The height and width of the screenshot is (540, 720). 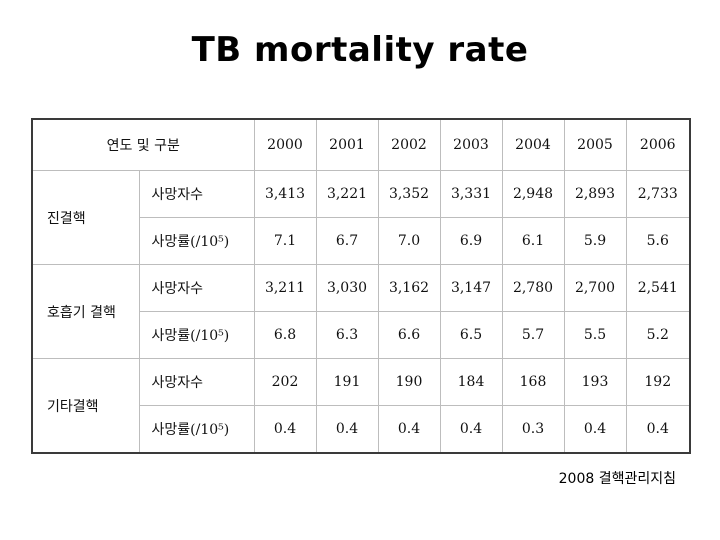 I want to click on value-cell: 6.8, so click(x=285, y=335).